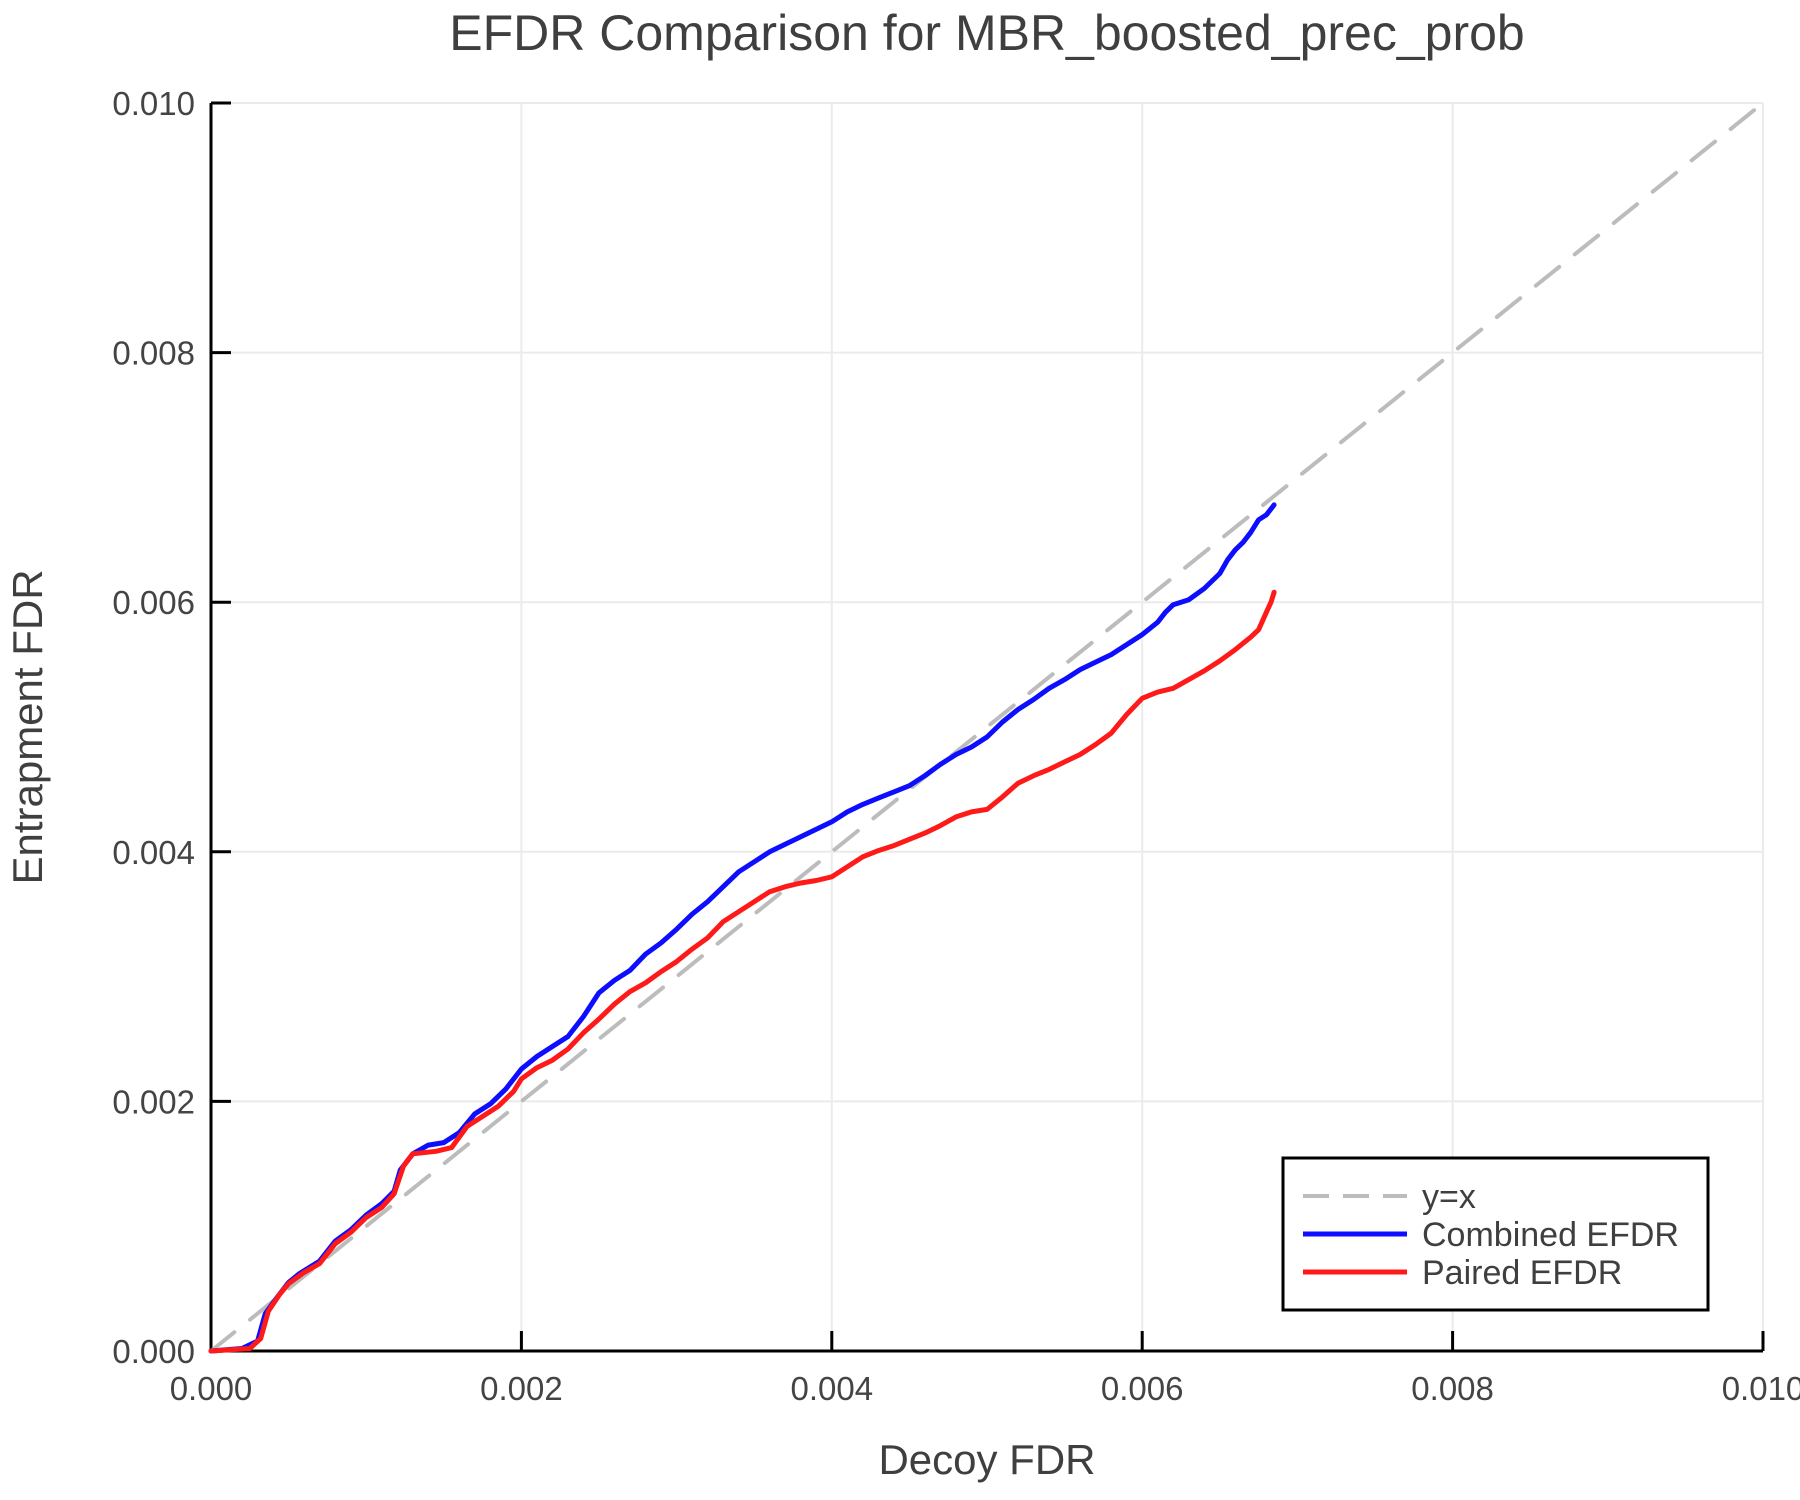 The image size is (1800, 1500). I want to click on y-tick-label: 0.008, so click(153, 353).